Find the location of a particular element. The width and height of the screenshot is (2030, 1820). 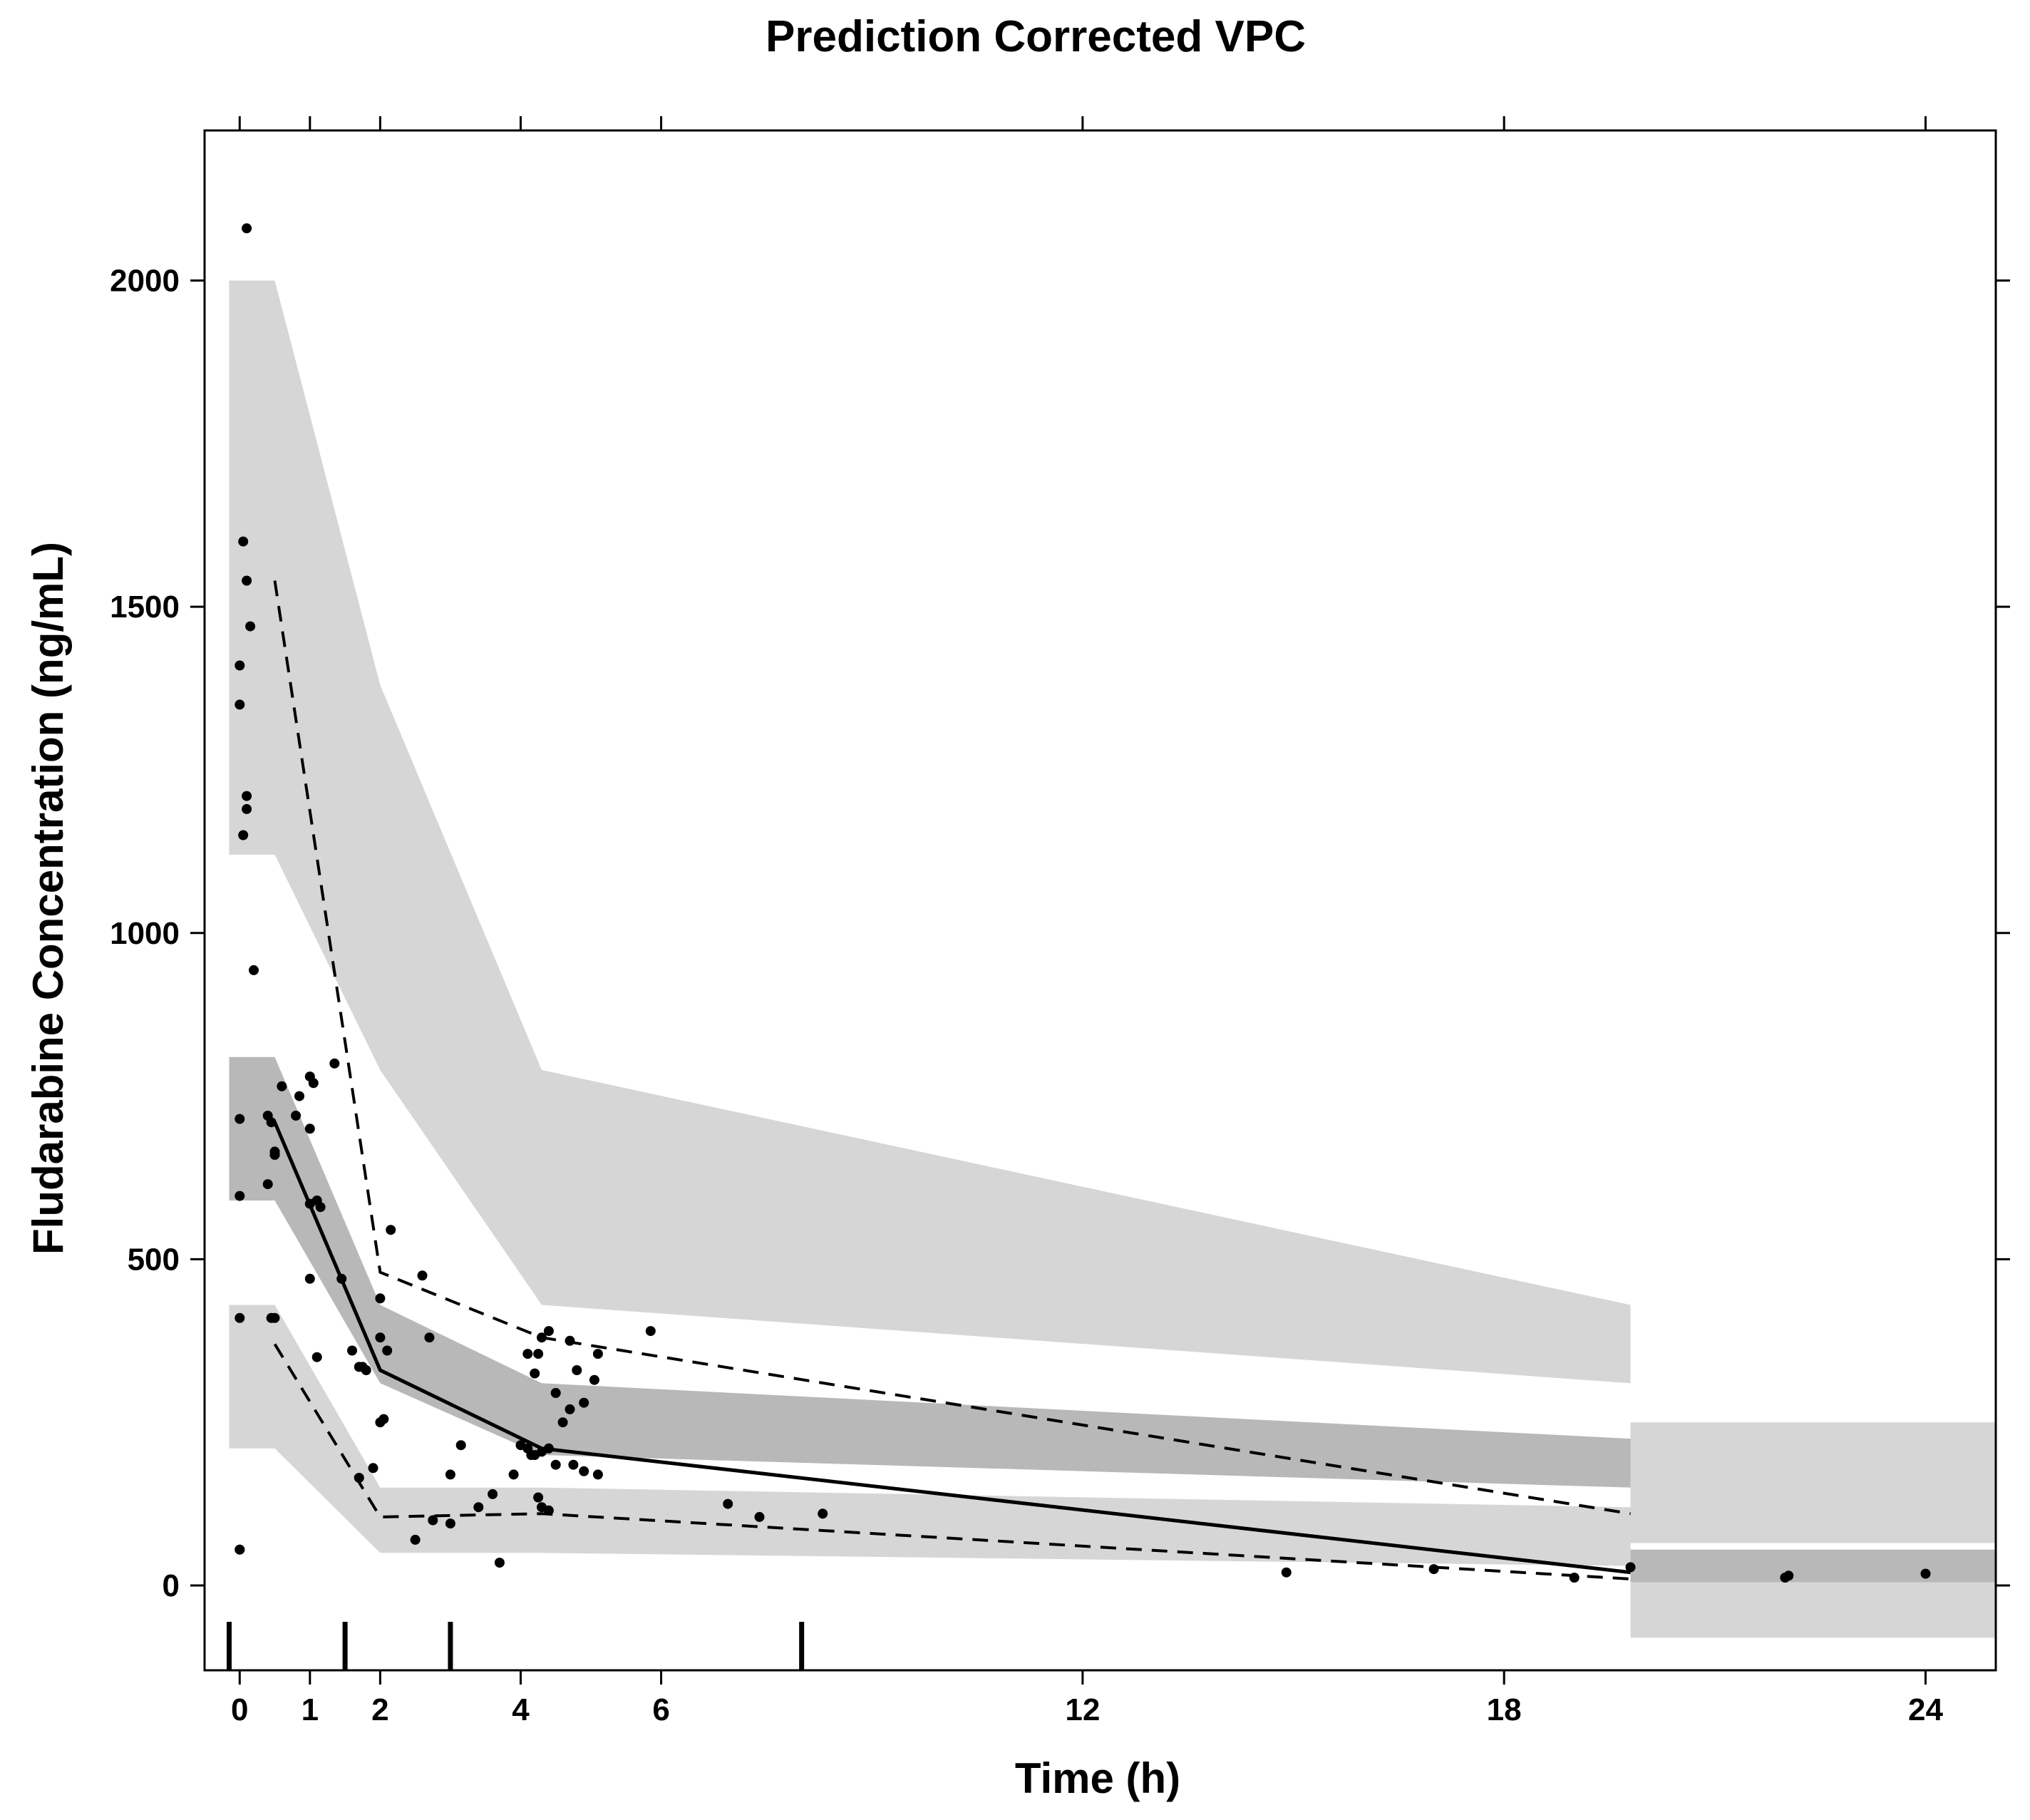

y-axis-label: Fludarabine Concentration (ng/mL) is located at coordinates (48, 898).